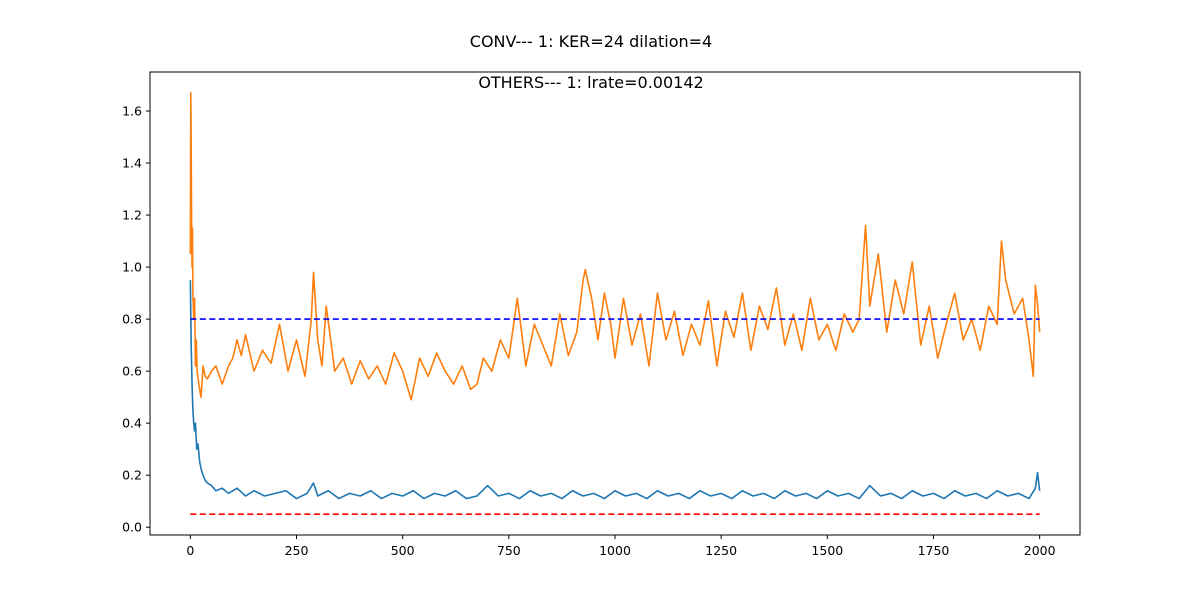 The height and width of the screenshot is (605, 1200). What do you see at coordinates (509, 550) in the screenshot?
I see `x-tick-label: 750` at bounding box center [509, 550].